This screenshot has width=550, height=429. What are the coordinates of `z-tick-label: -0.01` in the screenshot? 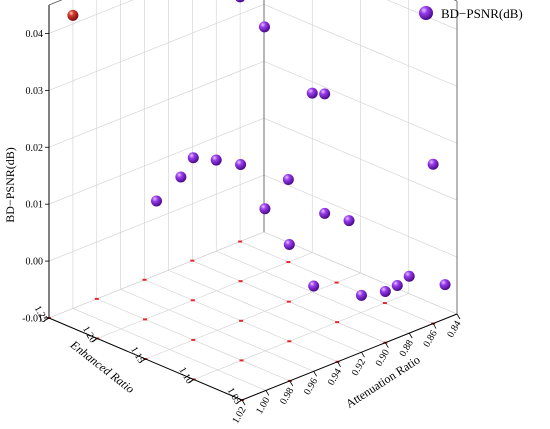 It's located at (32, 319).